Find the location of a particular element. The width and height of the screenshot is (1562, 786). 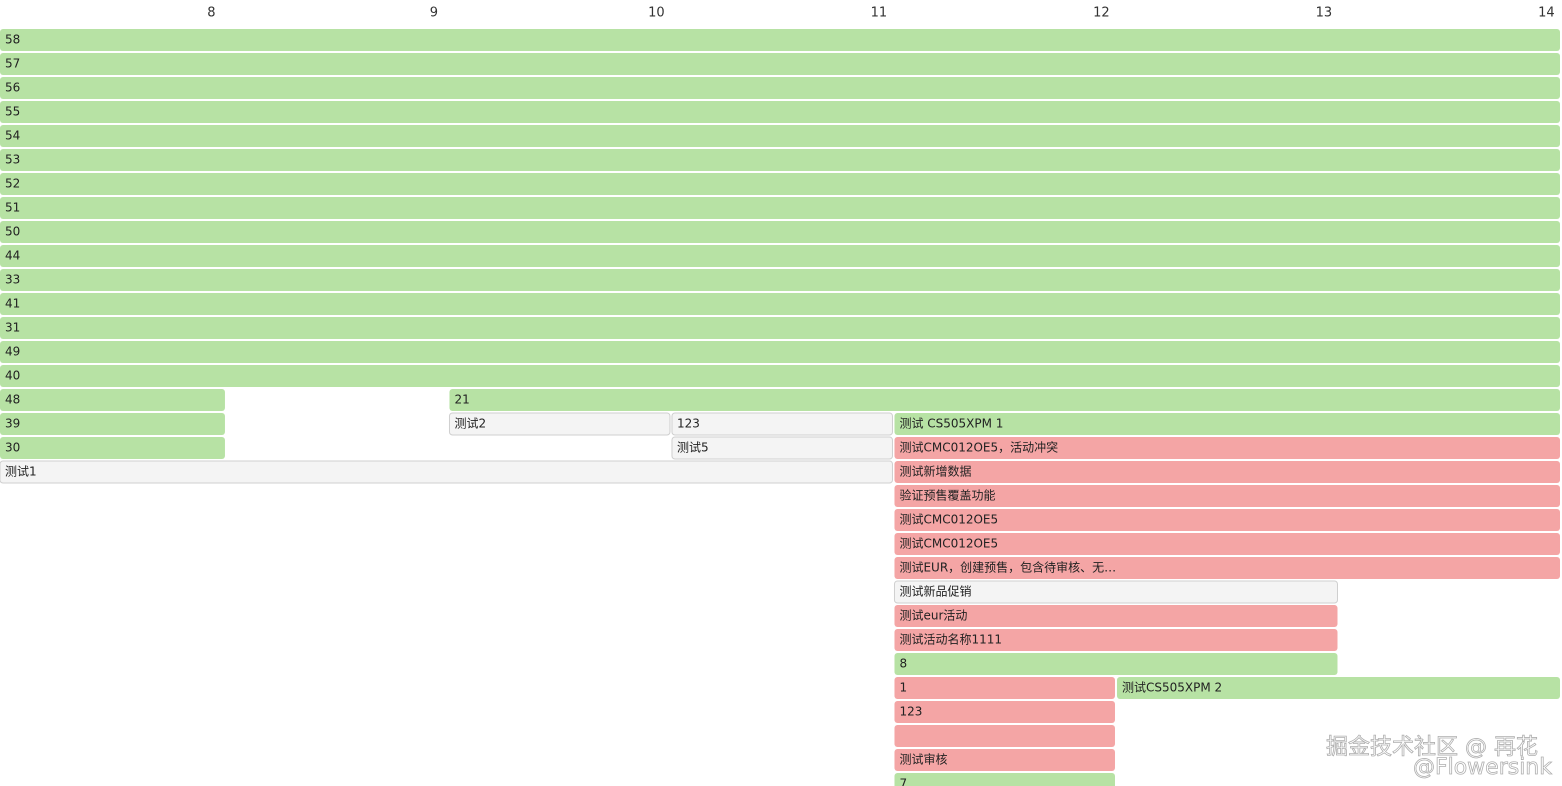

task-label: 测试eur活动 is located at coordinates (933, 615).